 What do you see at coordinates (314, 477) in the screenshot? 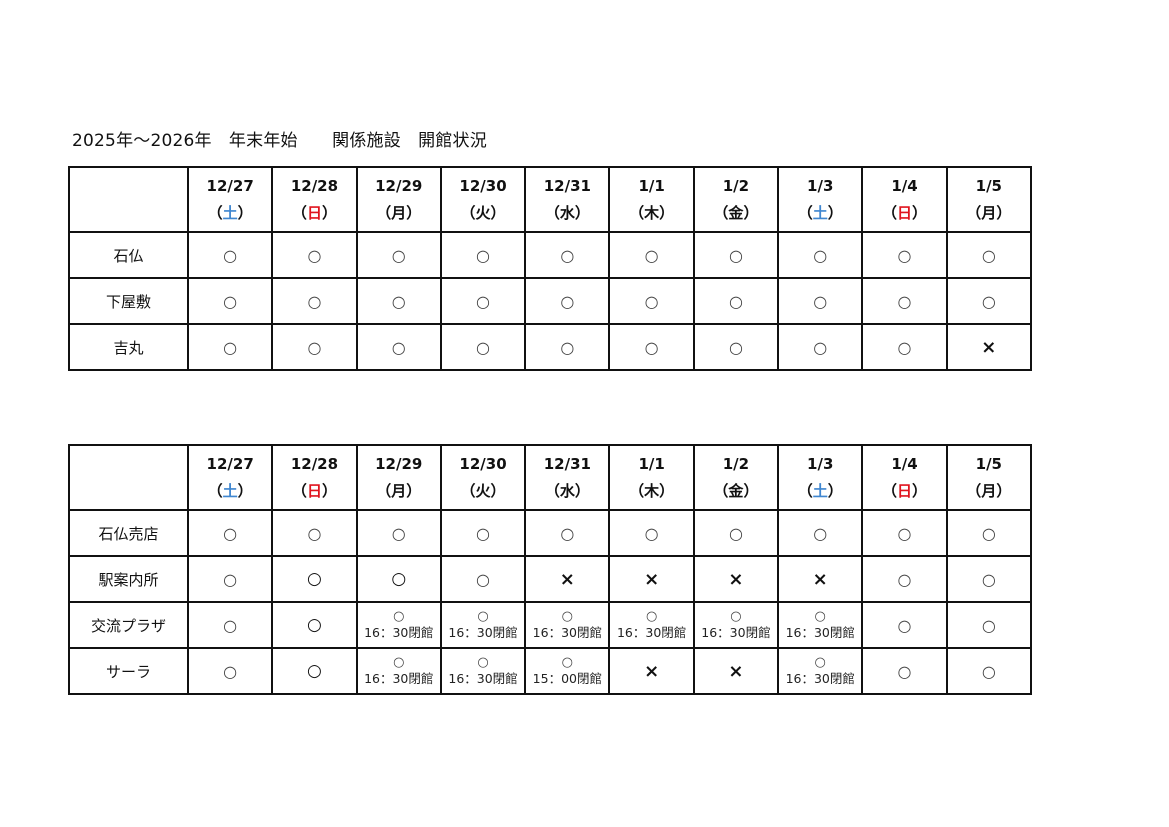
I see `day-header: 12/28 （日）` at bounding box center [314, 477].